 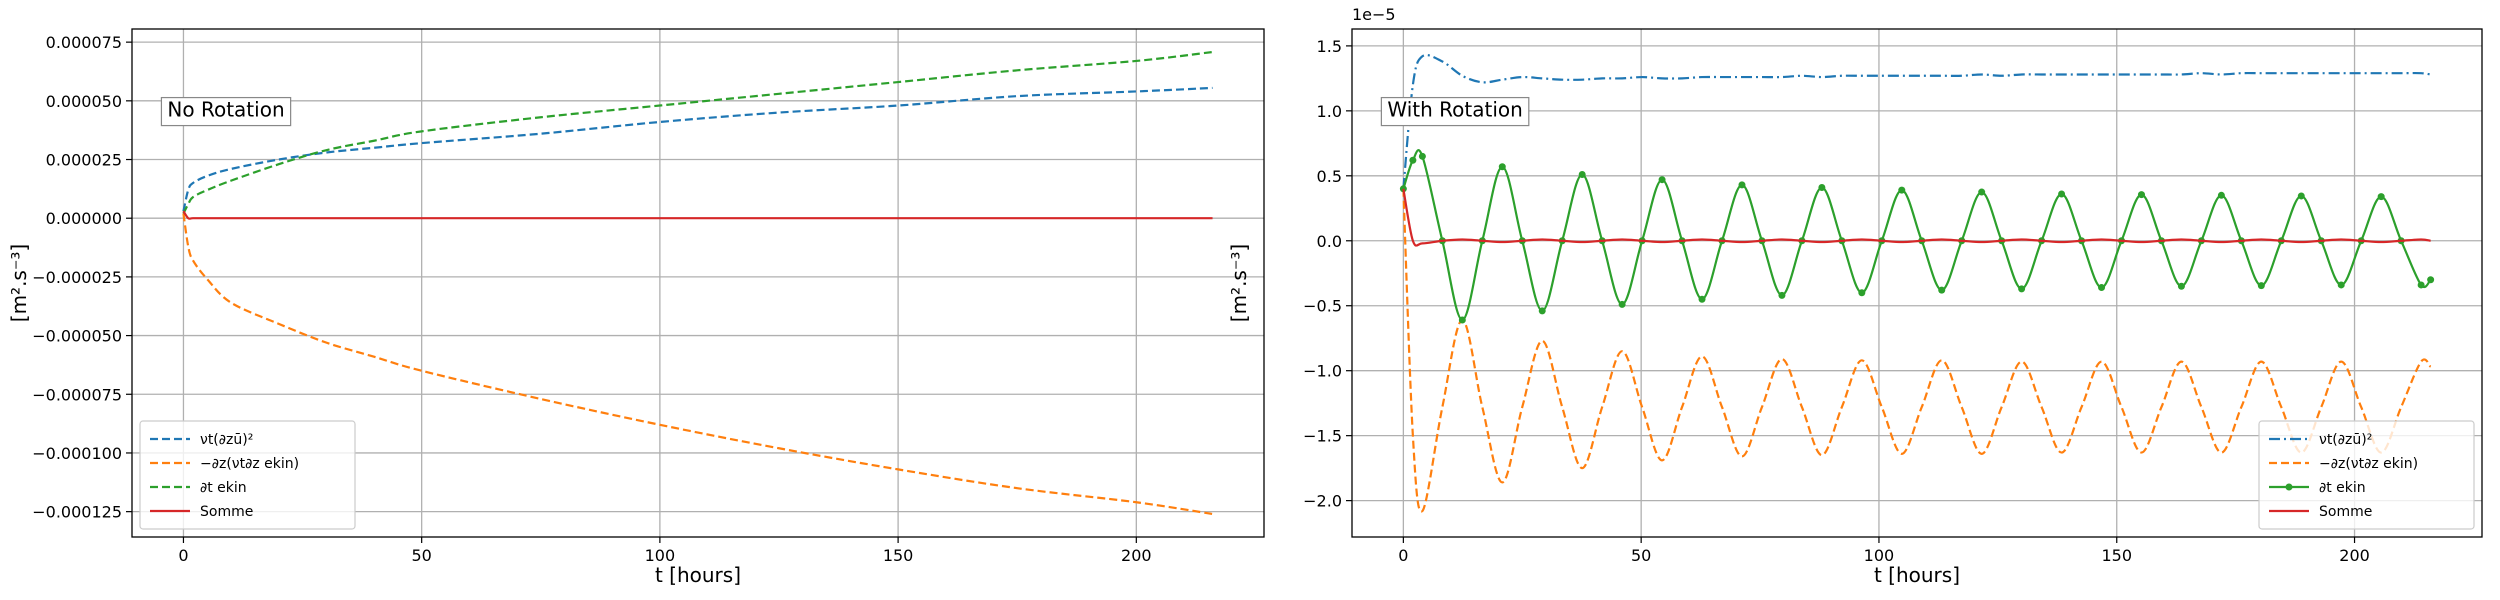 What do you see at coordinates (1374, 14) in the screenshot?
I see `y-offset-label: 1e−5` at bounding box center [1374, 14].